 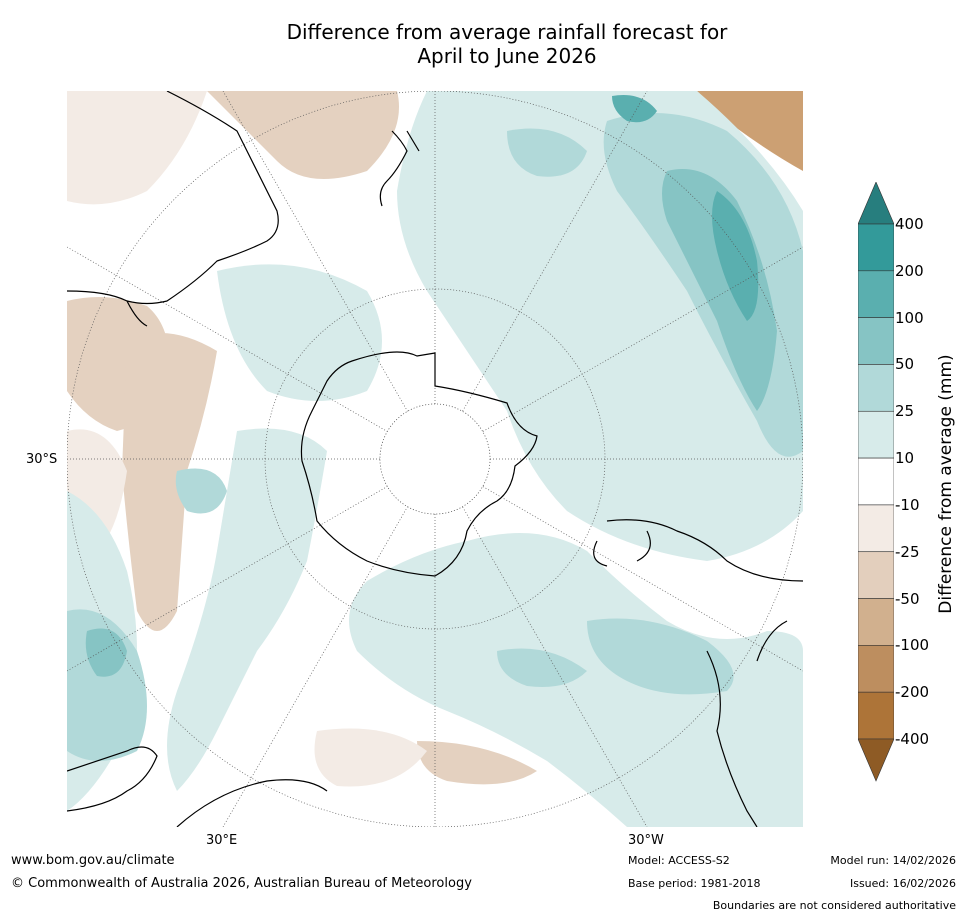 I want to click on lon-label-30w: 30°W, so click(x=646, y=840).